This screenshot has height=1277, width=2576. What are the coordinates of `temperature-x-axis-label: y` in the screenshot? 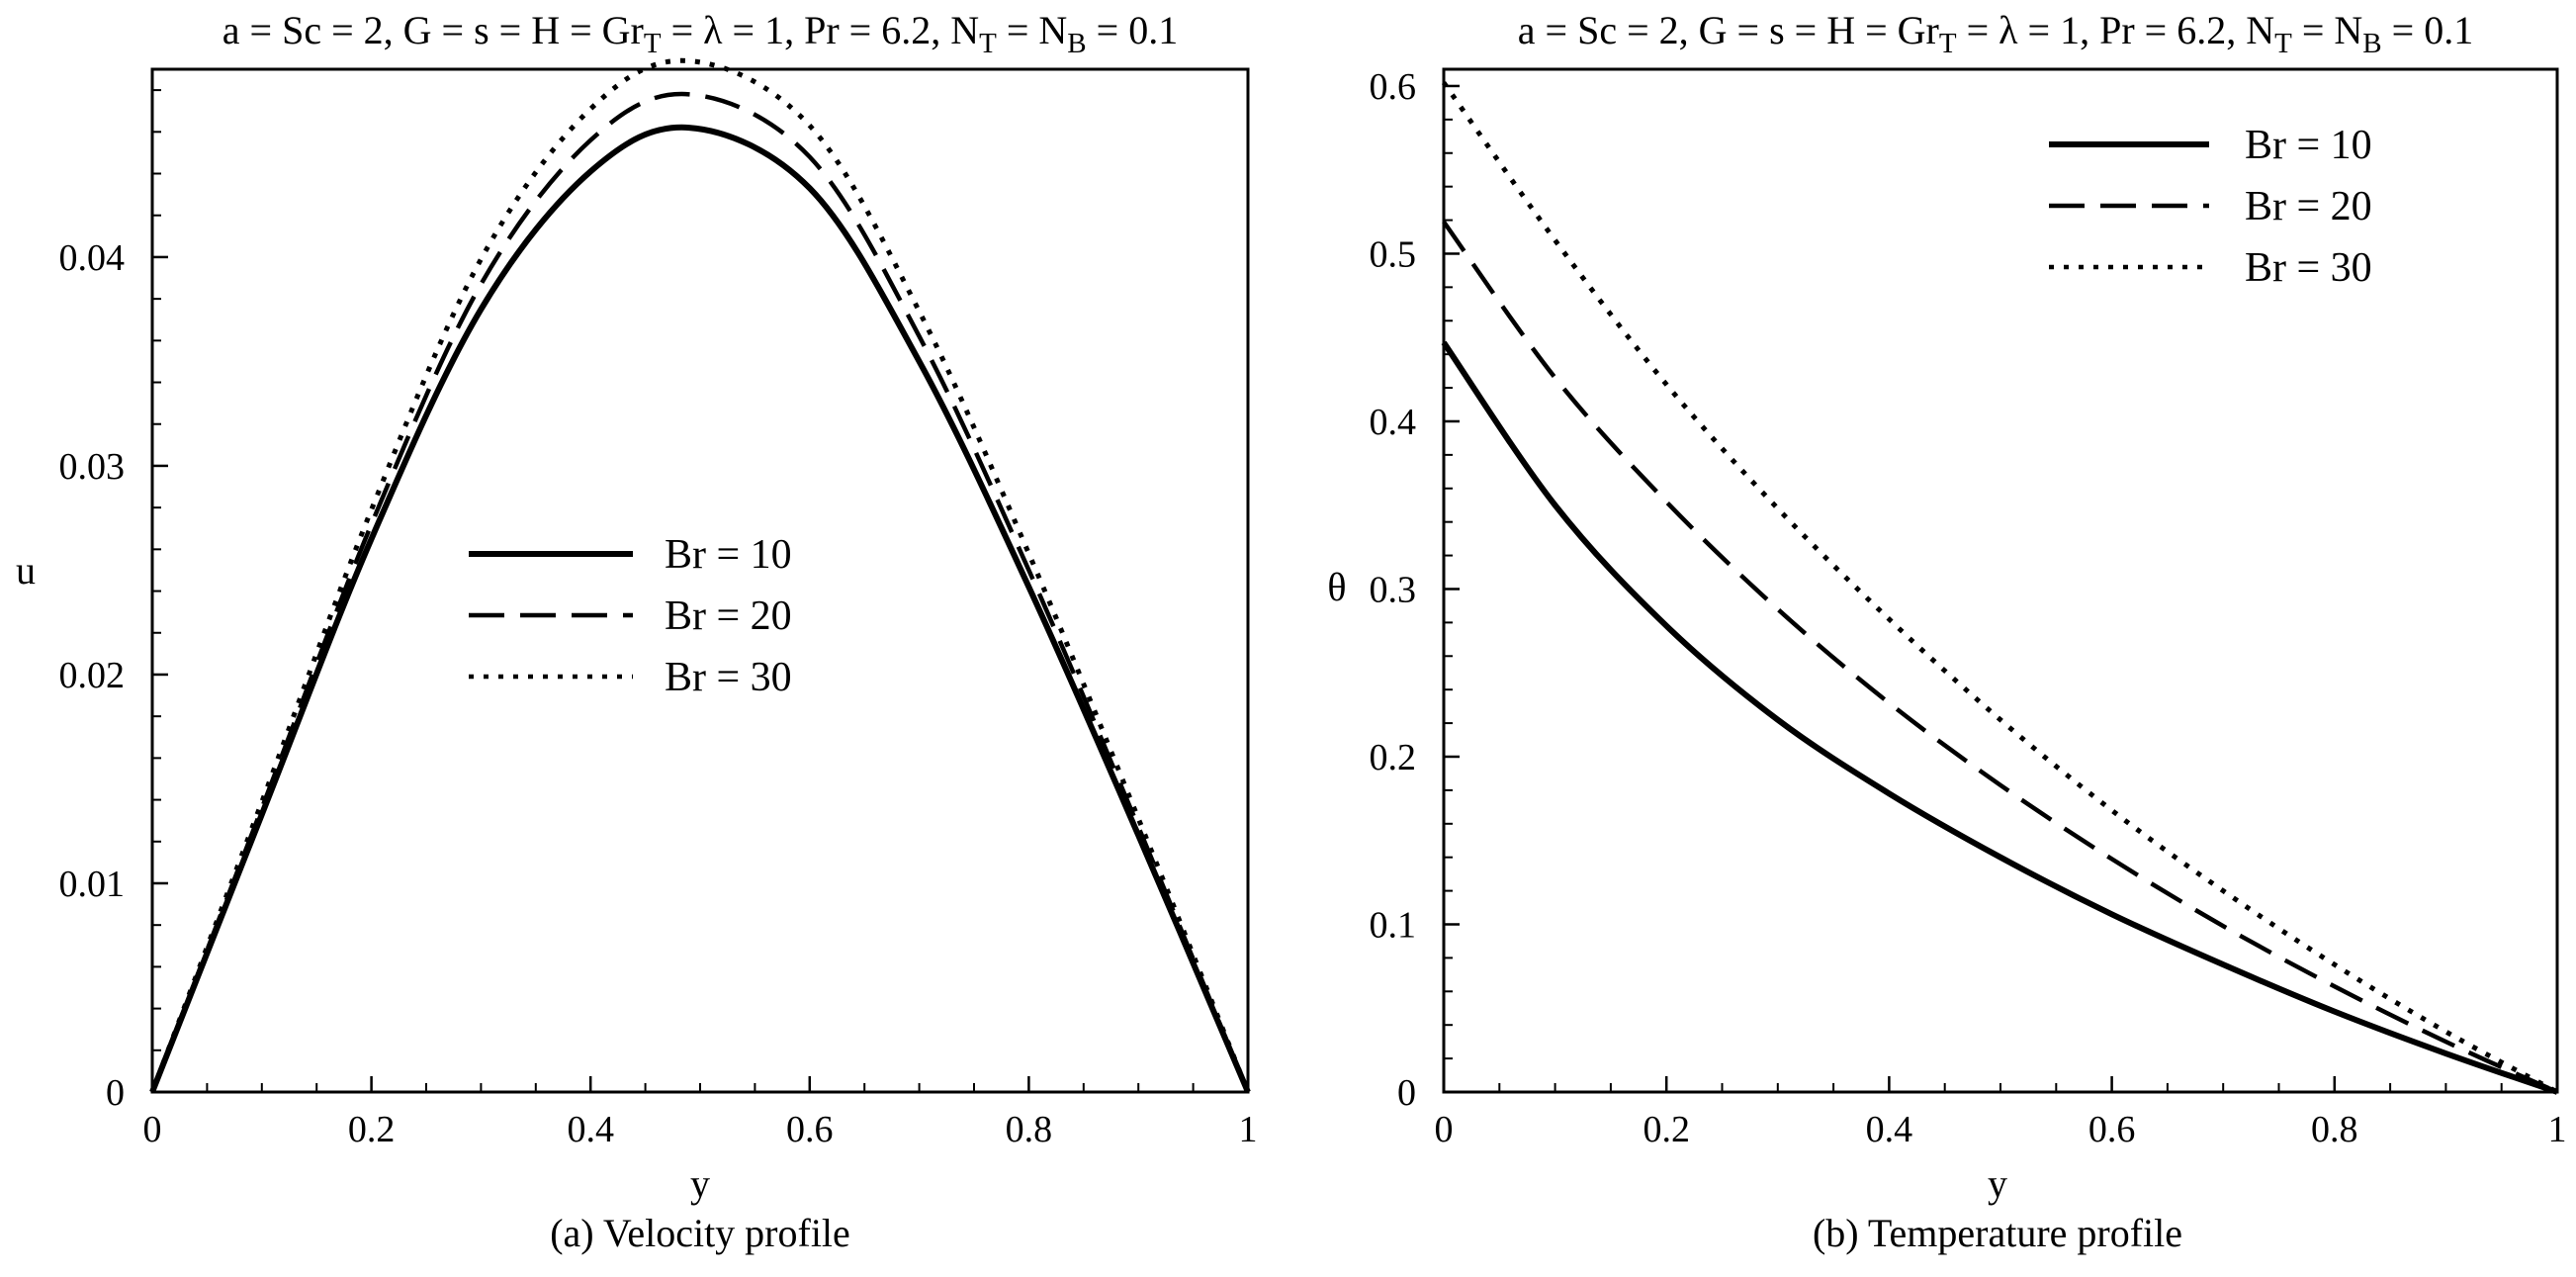 It's located at (1997, 1183).